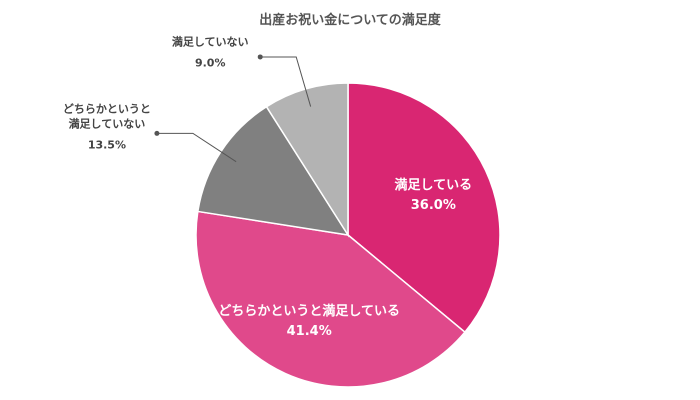 The width and height of the screenshot is (700, 400). I want to click on slice-value-label: 9.0%, so click(210, 62).